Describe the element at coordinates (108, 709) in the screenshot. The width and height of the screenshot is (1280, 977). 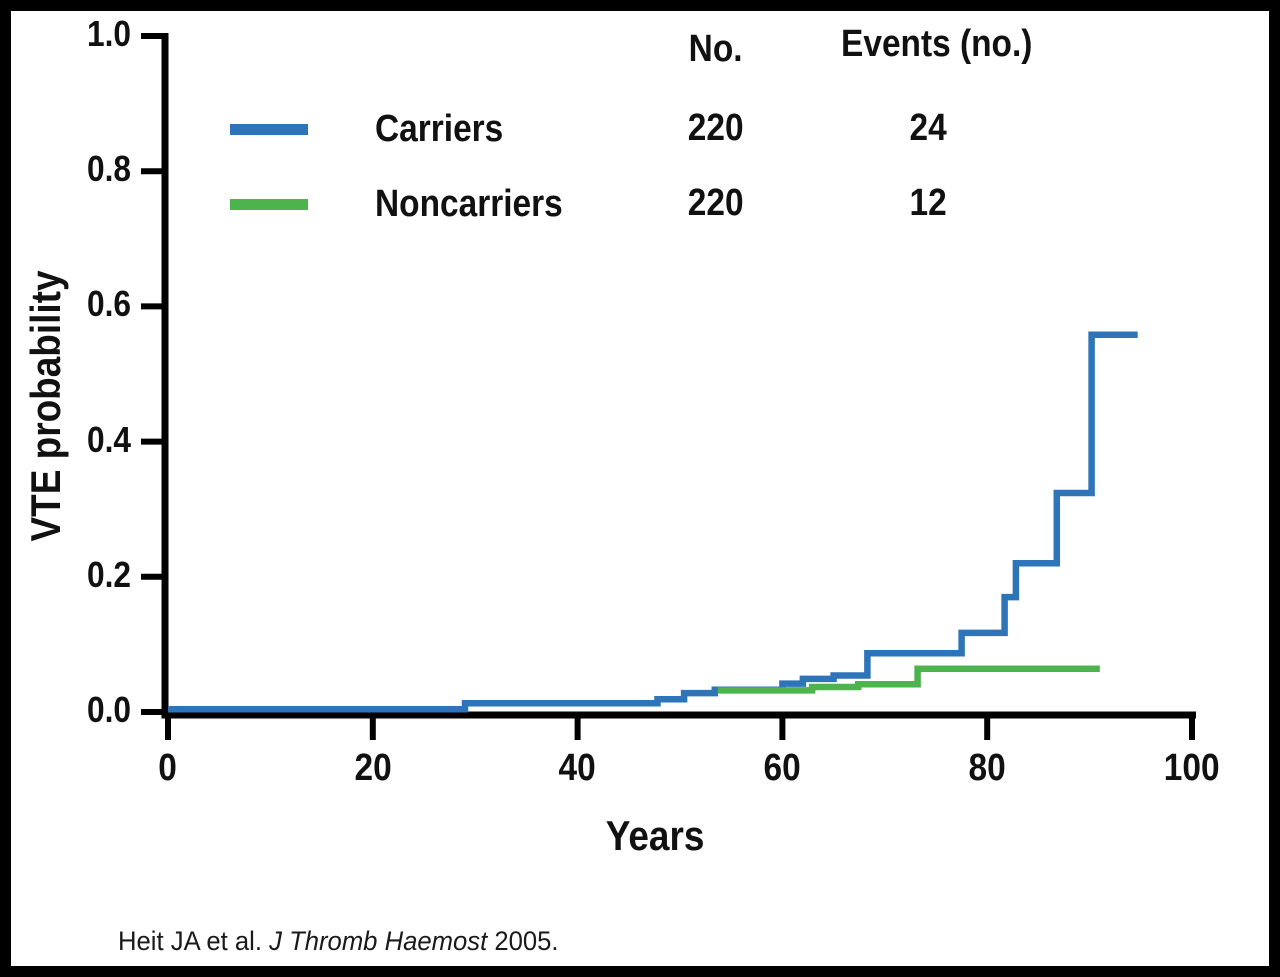
I see `y-tick-label-text: 0.0` at that location.